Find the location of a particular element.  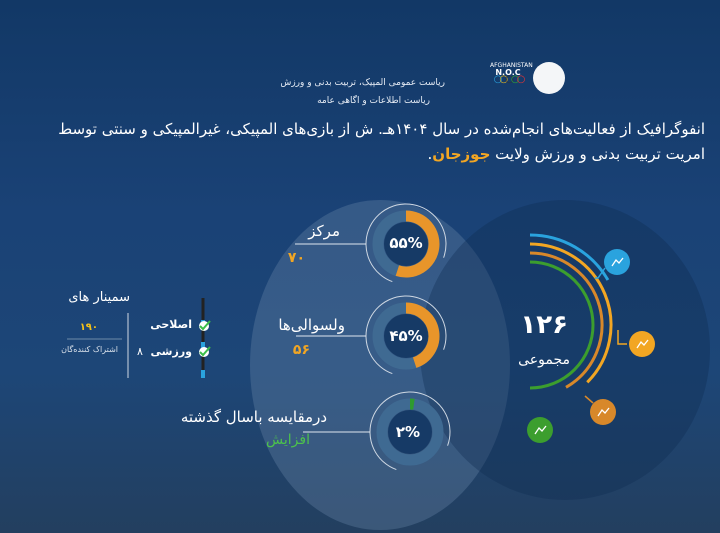

percent-districts: ۴۵% is located at coordinates (406, 336).